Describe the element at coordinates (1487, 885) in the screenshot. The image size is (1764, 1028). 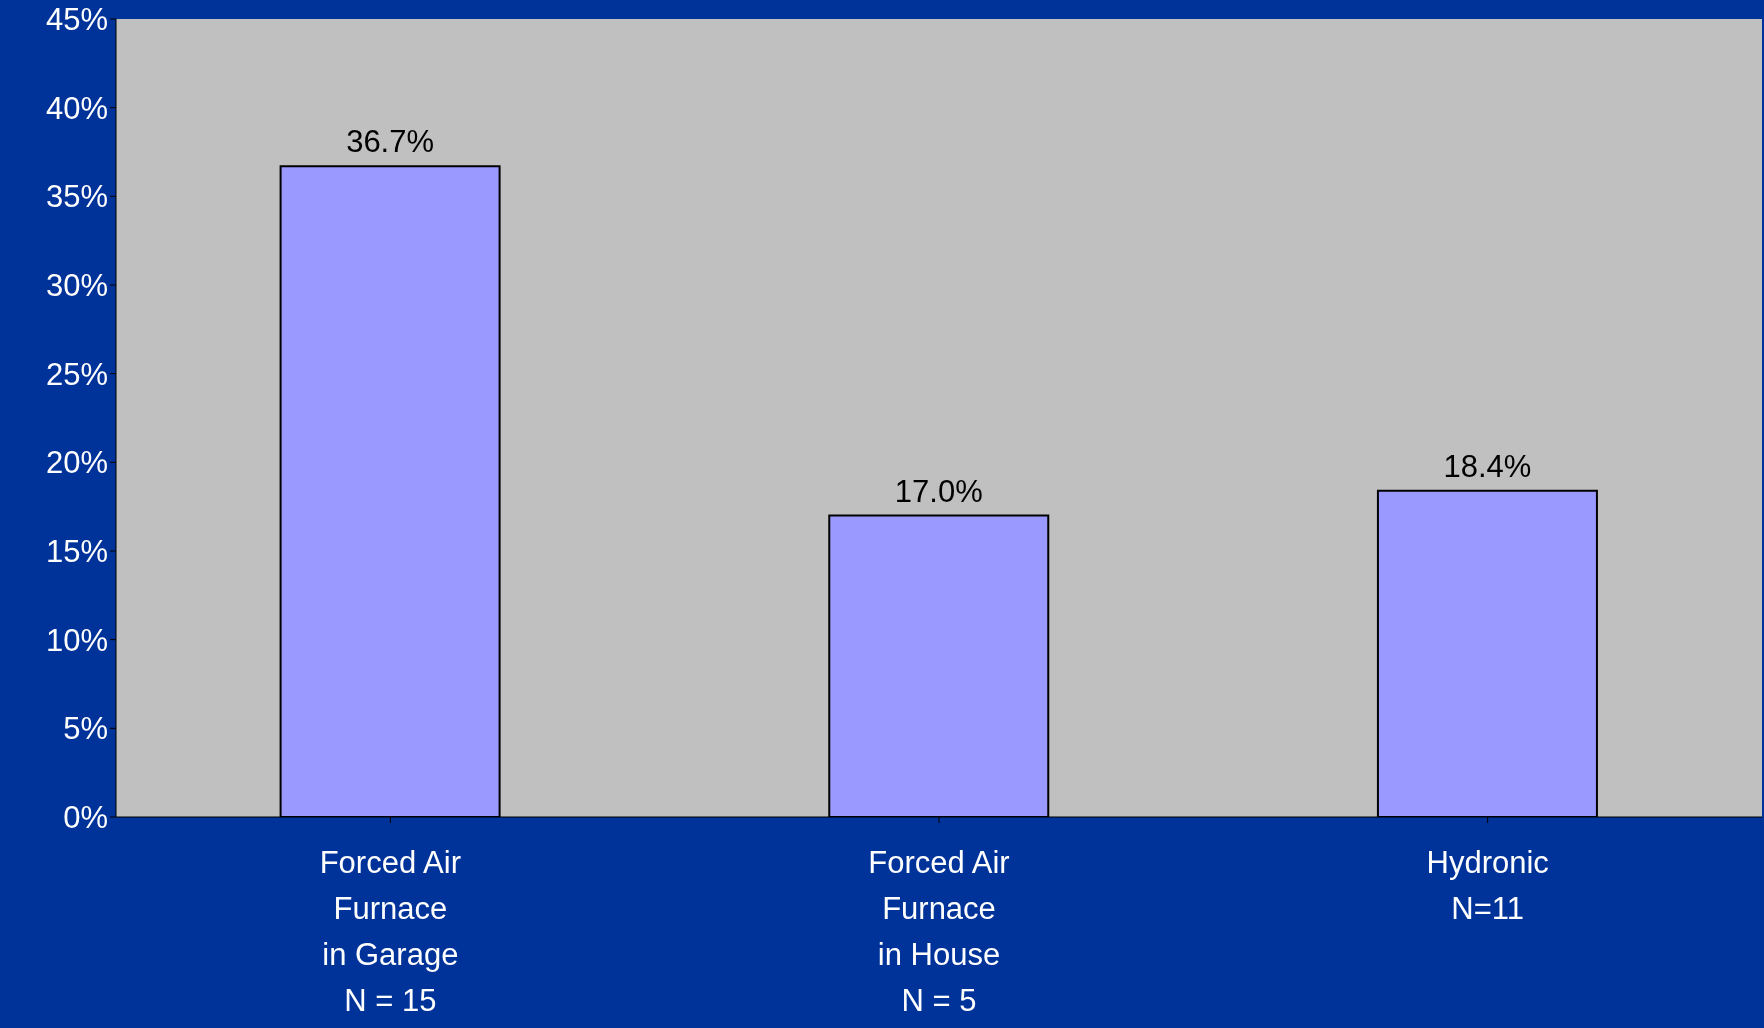
I see `x-tick-label: Hydronic N=11` at that location.